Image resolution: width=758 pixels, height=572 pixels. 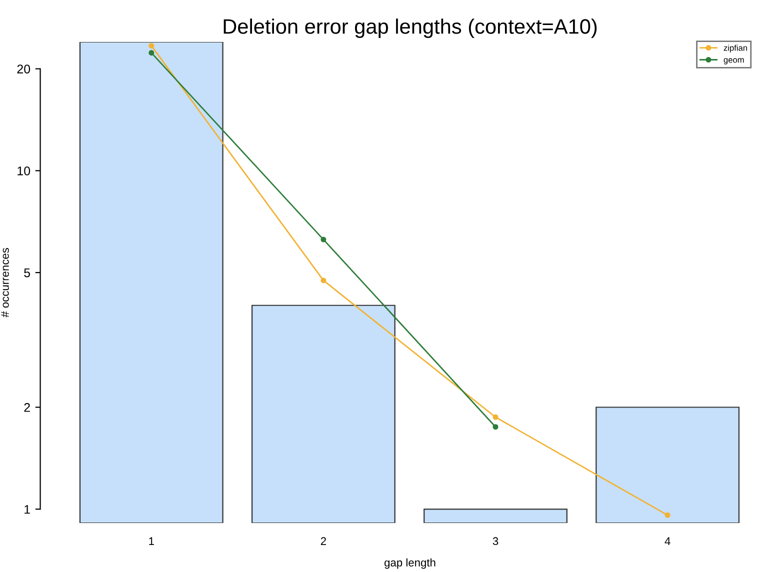 What do you see at coordinates (27, 273) in the screenshot?
I see `y-tick-label: 5` at bounding box center [27, 273].